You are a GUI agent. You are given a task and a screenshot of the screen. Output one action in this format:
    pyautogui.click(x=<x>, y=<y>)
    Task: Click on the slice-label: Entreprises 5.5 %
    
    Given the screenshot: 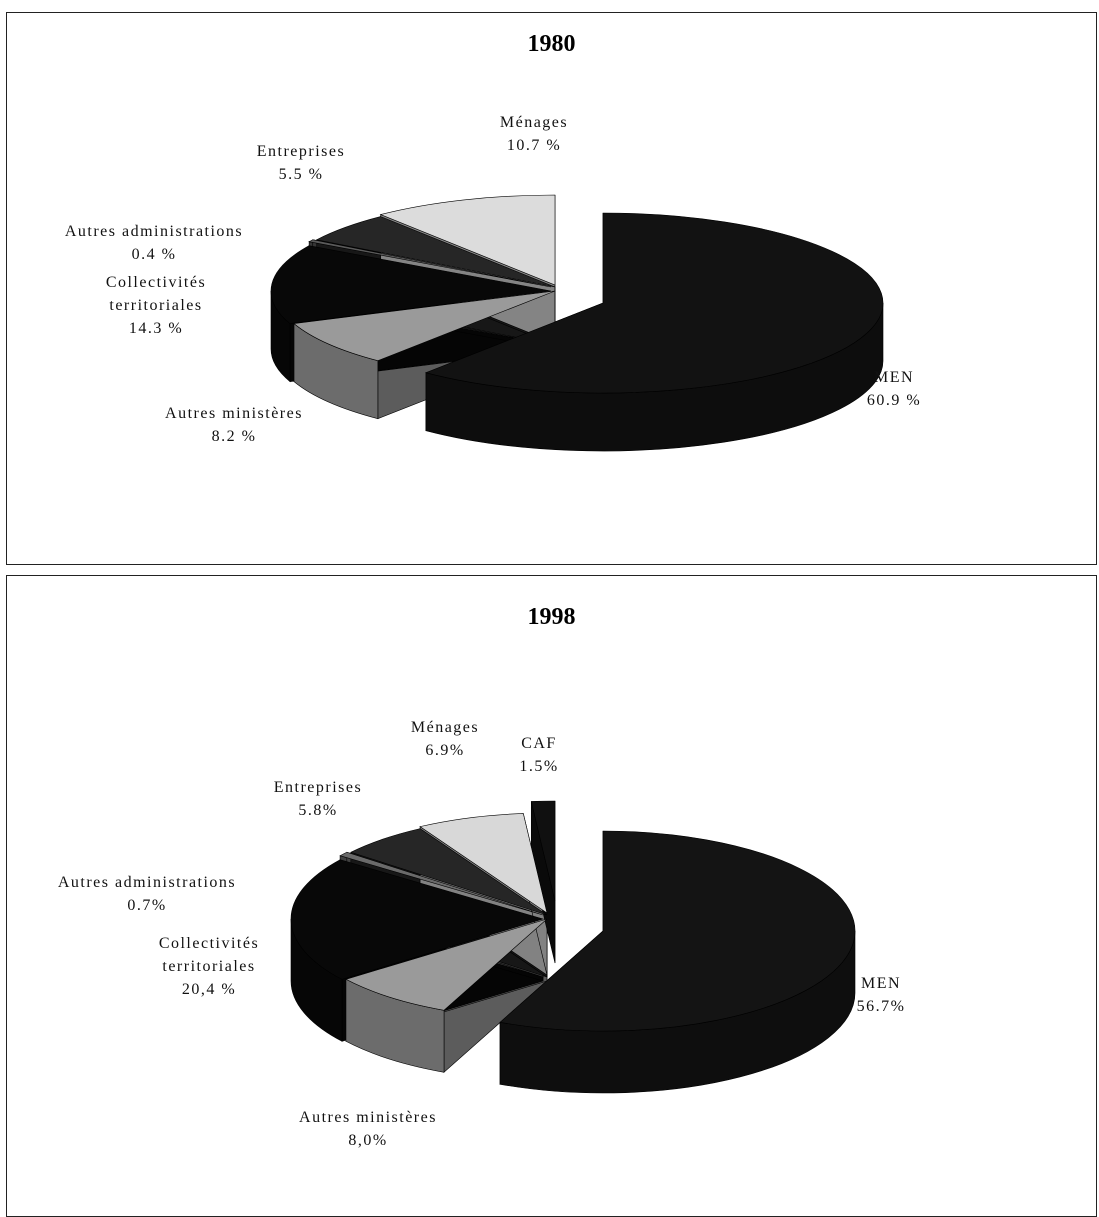 What is the action you would take?
    pyautogui.click(x=301, y=163)
    